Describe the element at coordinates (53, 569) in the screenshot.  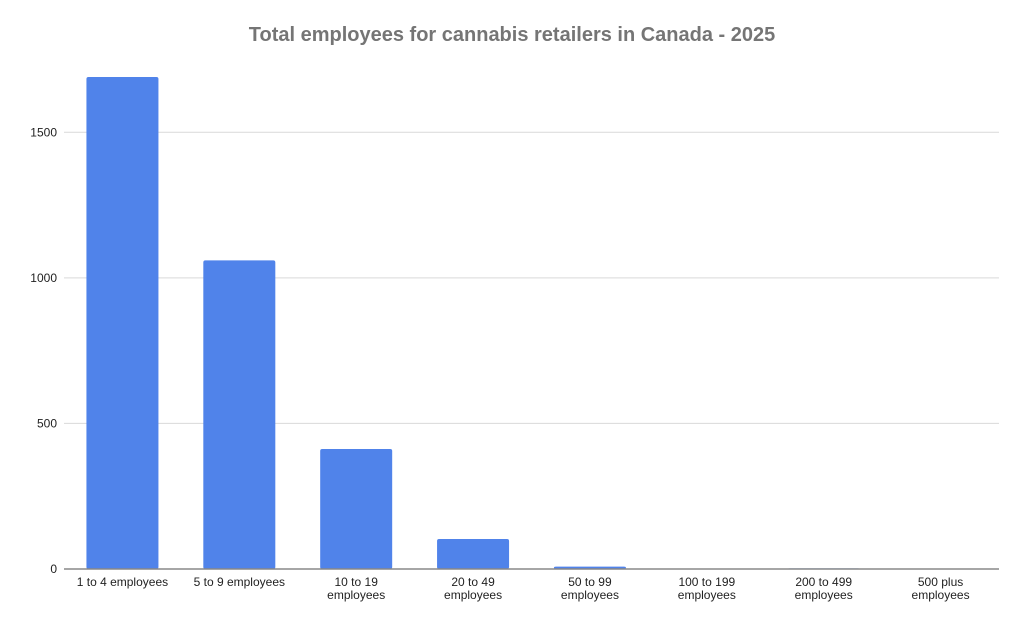
I see `y-tick-label: 0` at that location.